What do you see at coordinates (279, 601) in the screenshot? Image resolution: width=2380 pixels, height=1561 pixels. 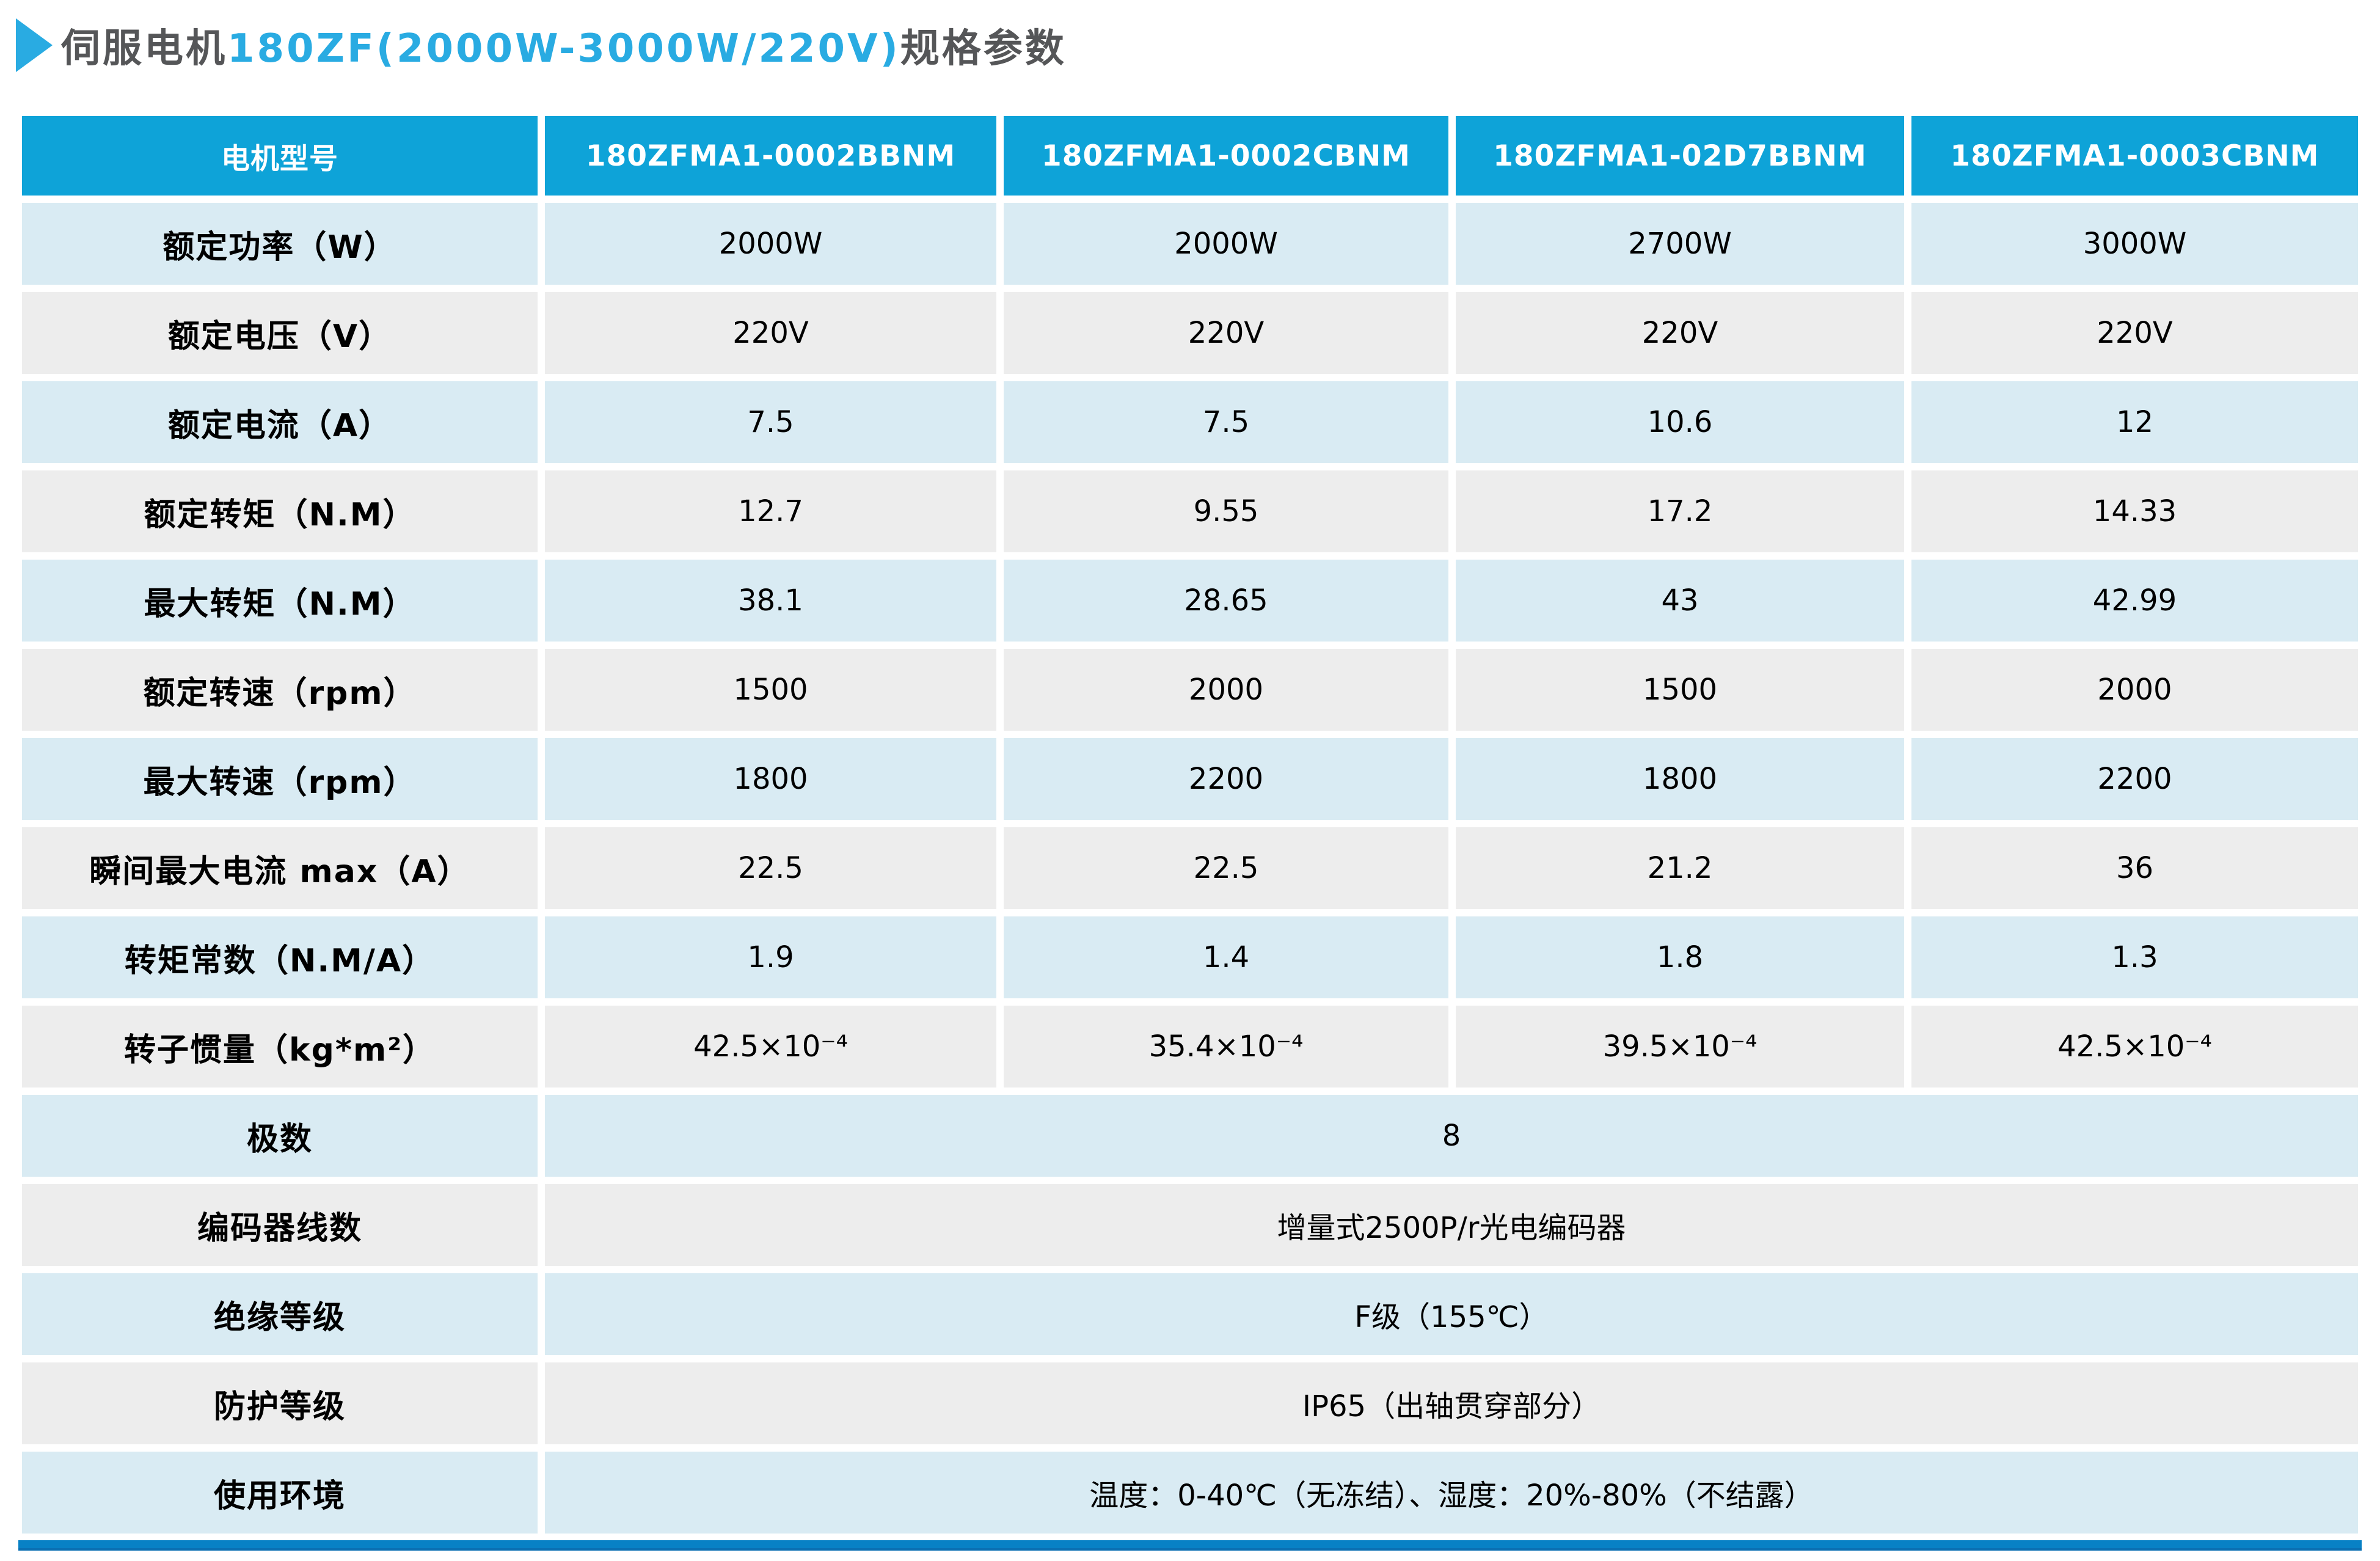 I see `row-label: 最大转矩（N.M）` at bounding box center [279, 601].